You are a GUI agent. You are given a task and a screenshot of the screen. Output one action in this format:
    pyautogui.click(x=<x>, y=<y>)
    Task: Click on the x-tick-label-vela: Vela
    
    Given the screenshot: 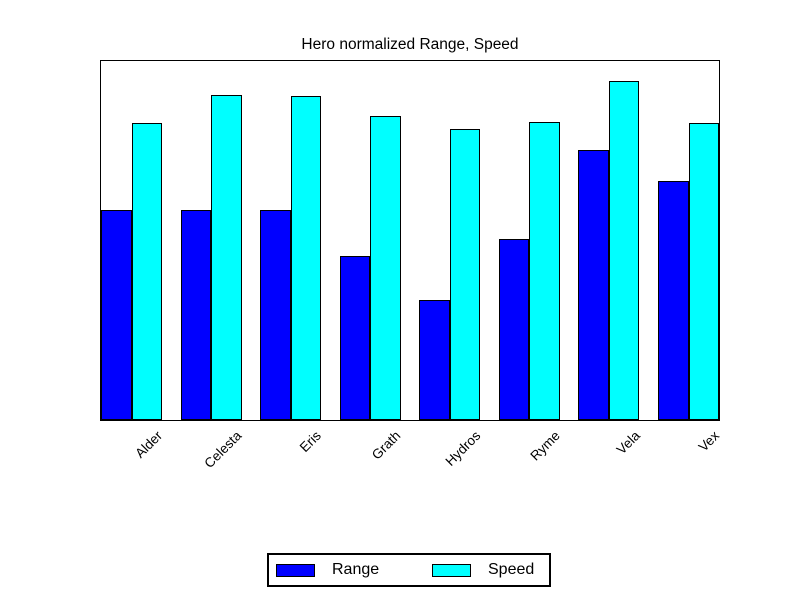 What is the action you would take?
    pyautogui.click(x=628, y=443)
    